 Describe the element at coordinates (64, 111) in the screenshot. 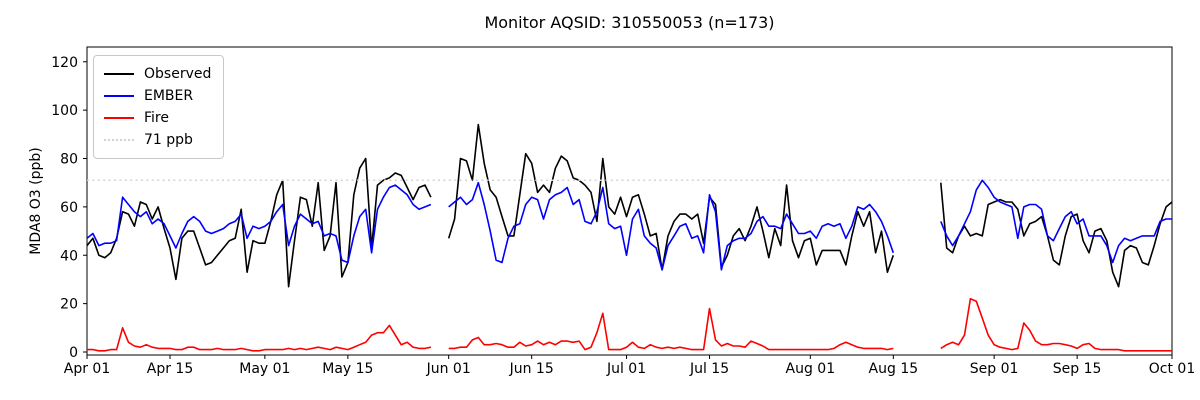

I see `y-tick-label: 100` at that location.